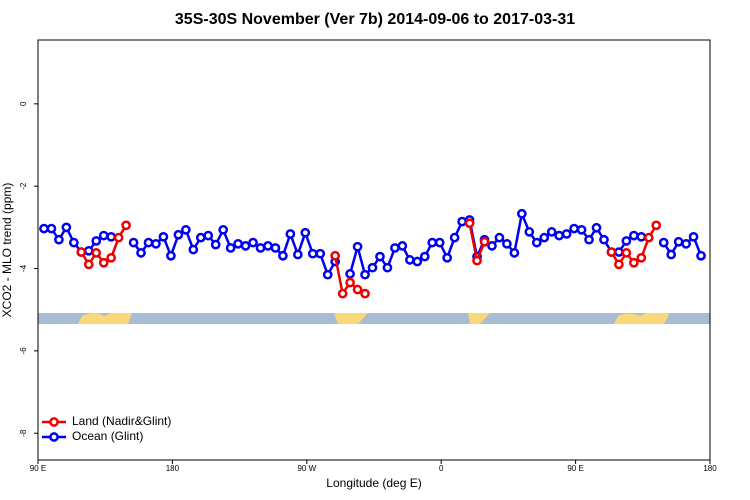 This screenshot has height=500, width=750. What do you see at coordinates (173, 468) in the screenshot?
I see `x-tick-label: 180` at bounding box center [173, 468].